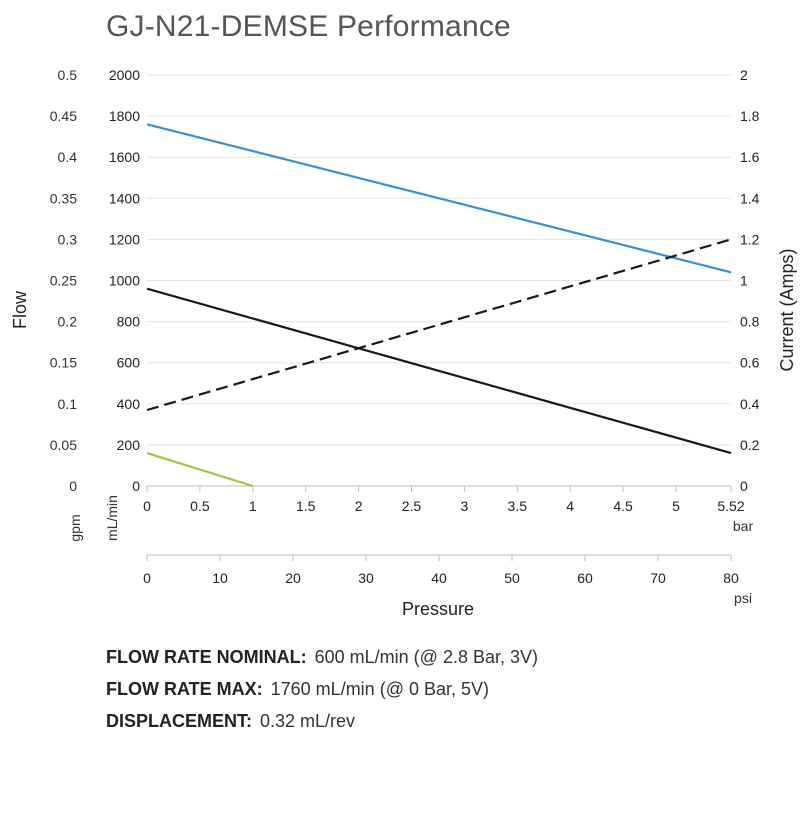 The image size is (800, 826). What do you see at coordinates (750, 198) in the screenshot?
I see `y-tick-label-amps: 1.4` at bounding box center [750, 198].